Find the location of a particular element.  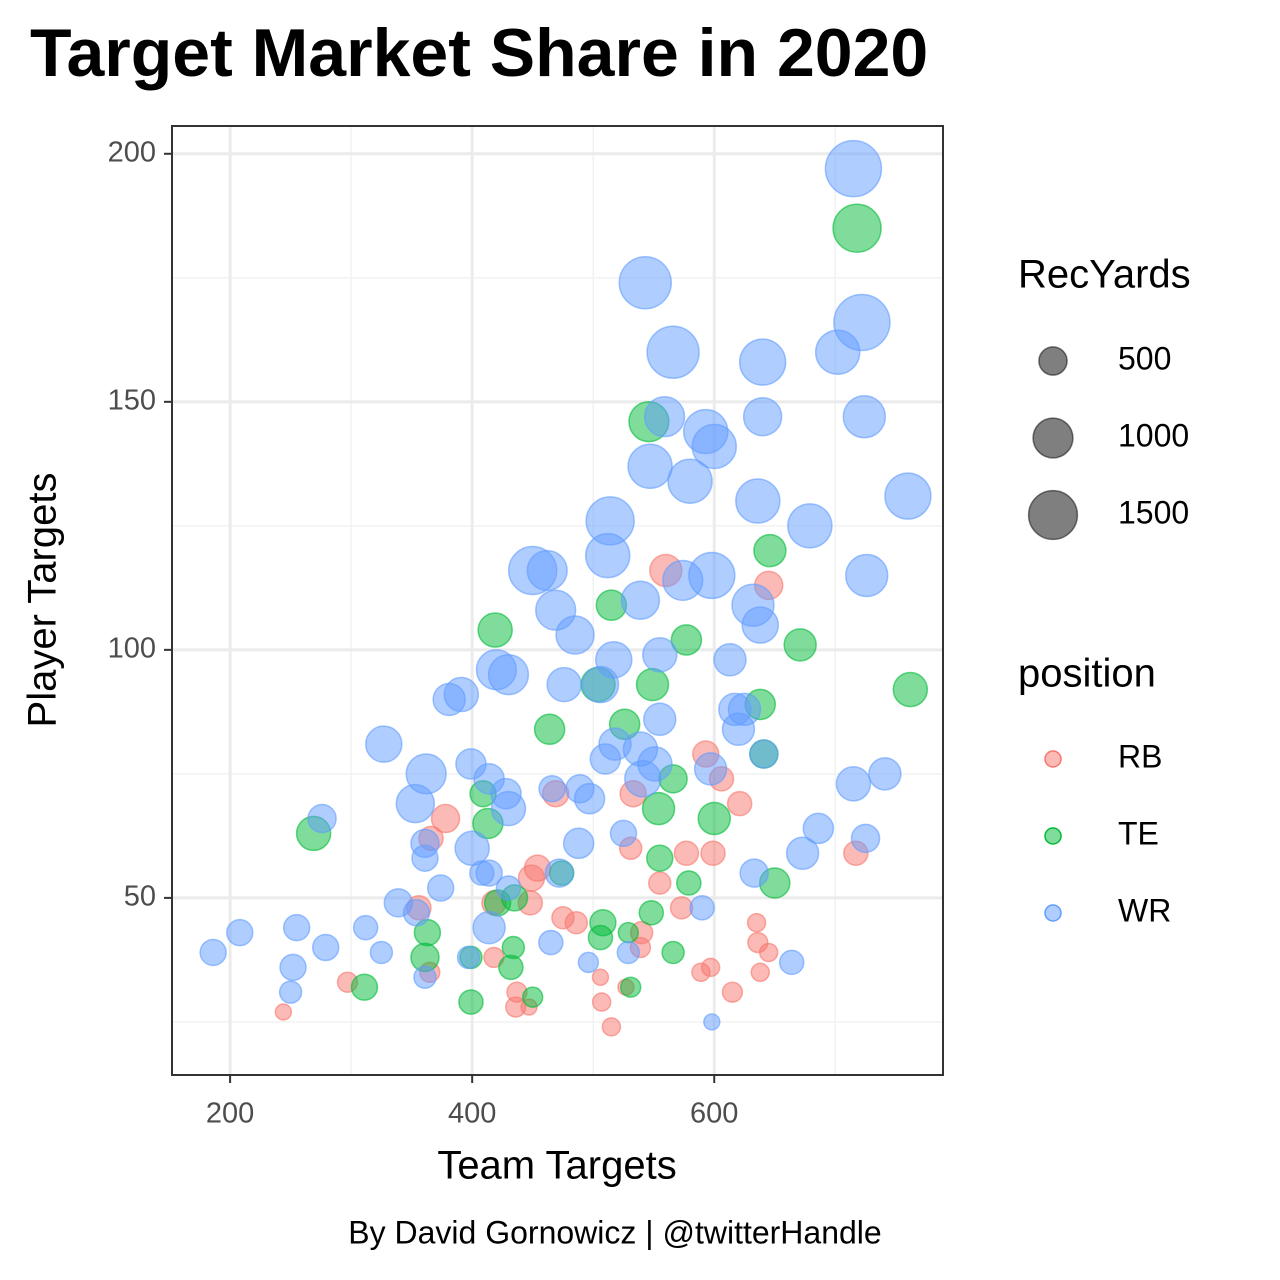

color-legend-label: WR is located at coordinates (1144, 910).